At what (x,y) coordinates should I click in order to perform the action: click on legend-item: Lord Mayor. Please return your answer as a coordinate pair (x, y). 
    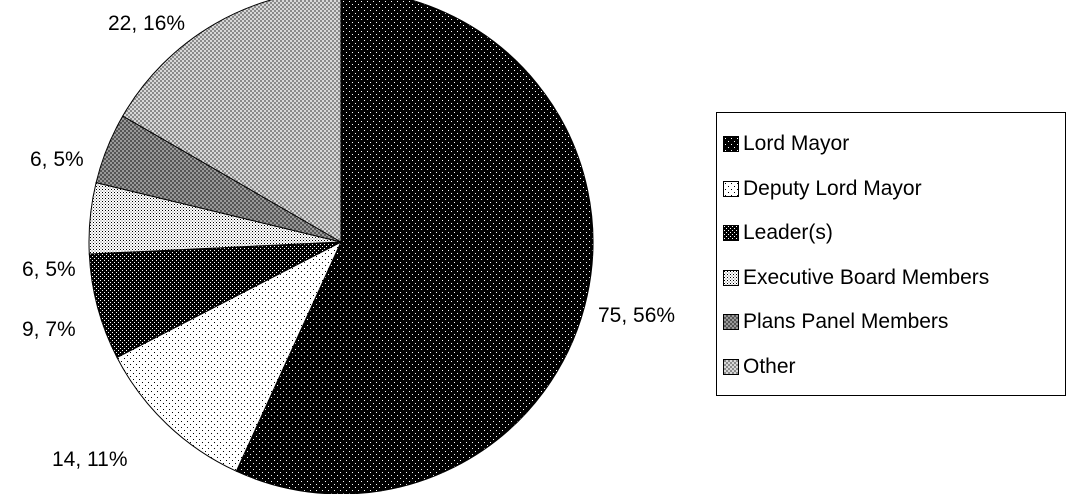
    Looking at the image, I should click on (786, 144).